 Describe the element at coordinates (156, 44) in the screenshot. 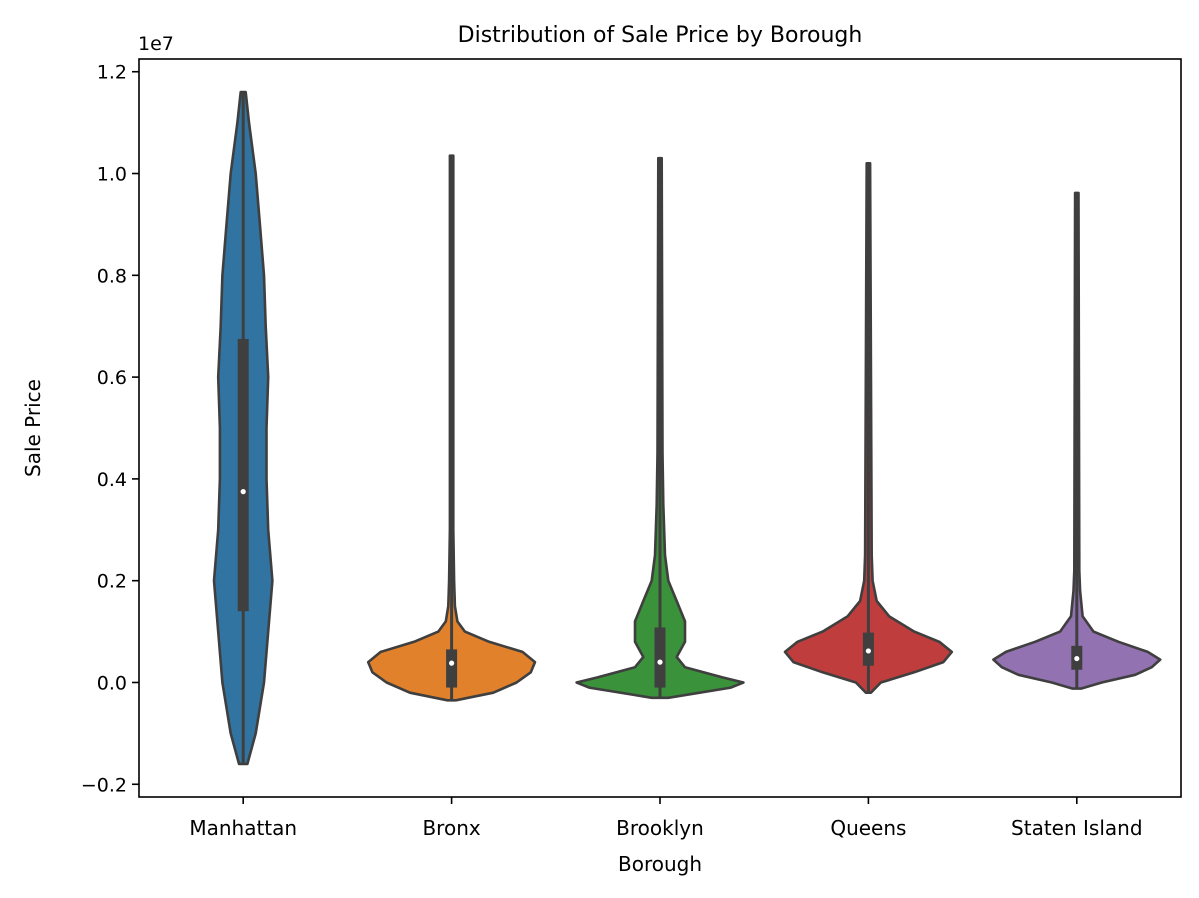

I see `y-offset-text: 1e7` at that location.